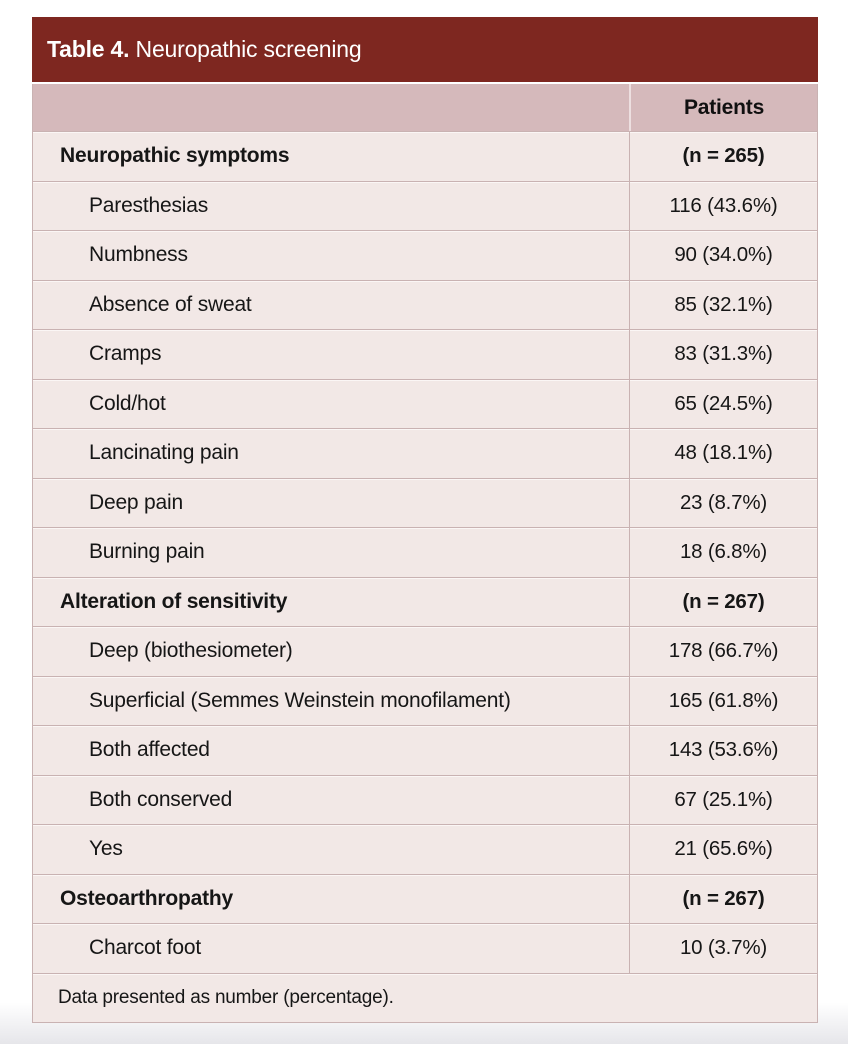 The width and height of the screenshot is (848, 1044). I want to click on table-title: Neuropathic screening, so click(248, 49).